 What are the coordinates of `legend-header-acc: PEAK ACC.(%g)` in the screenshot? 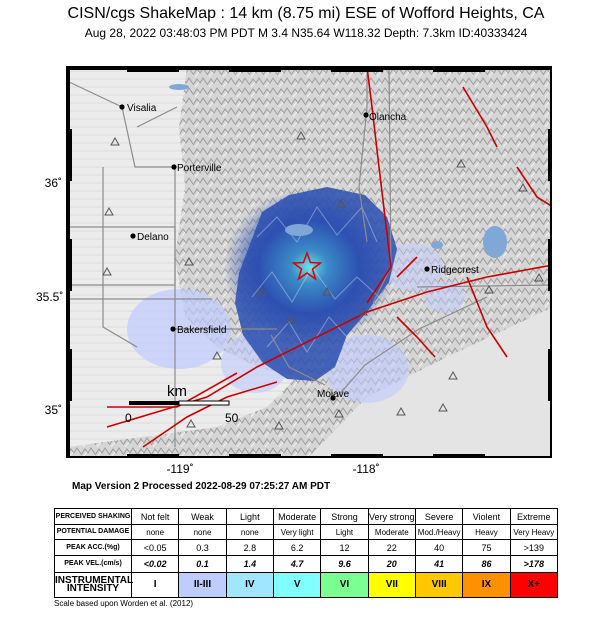 It's located at (93, 548).